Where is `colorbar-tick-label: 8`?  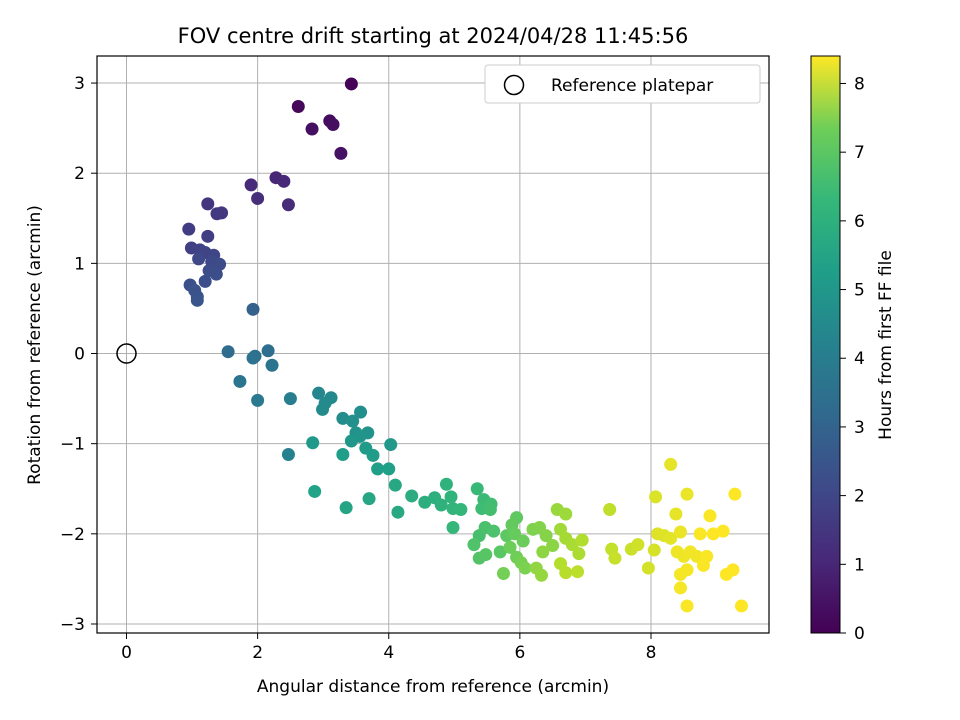 colorbar-tick-label: 8 is located at coordinates (859, 84).